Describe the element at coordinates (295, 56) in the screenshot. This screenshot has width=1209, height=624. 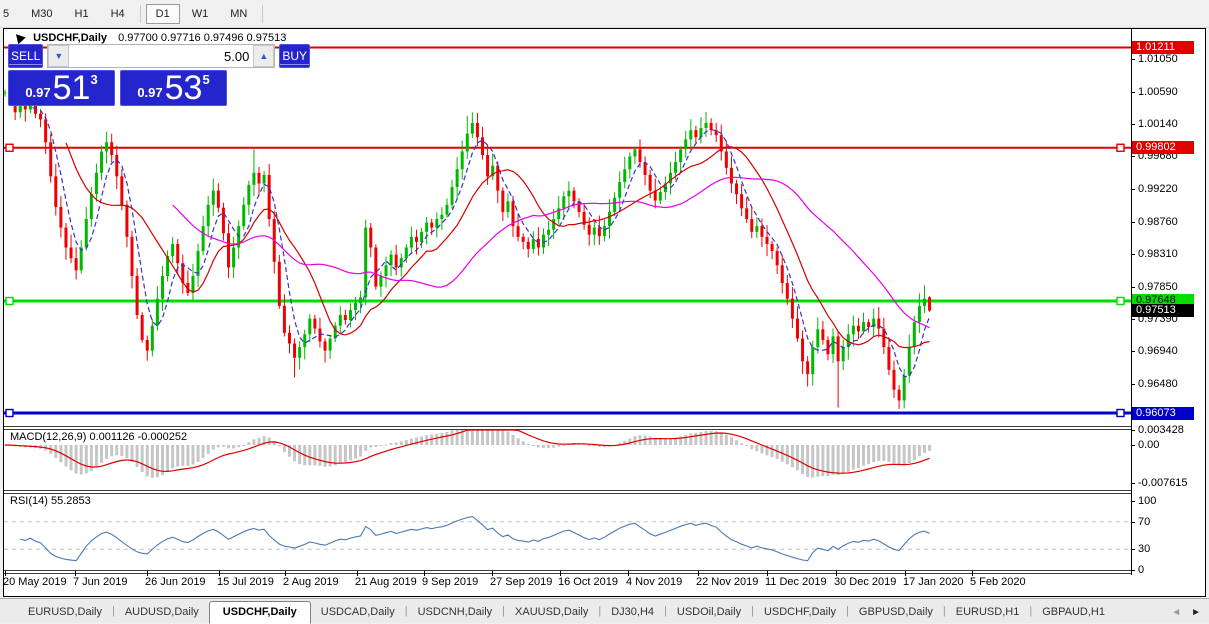
I see `buy-button: BUY` at that location.